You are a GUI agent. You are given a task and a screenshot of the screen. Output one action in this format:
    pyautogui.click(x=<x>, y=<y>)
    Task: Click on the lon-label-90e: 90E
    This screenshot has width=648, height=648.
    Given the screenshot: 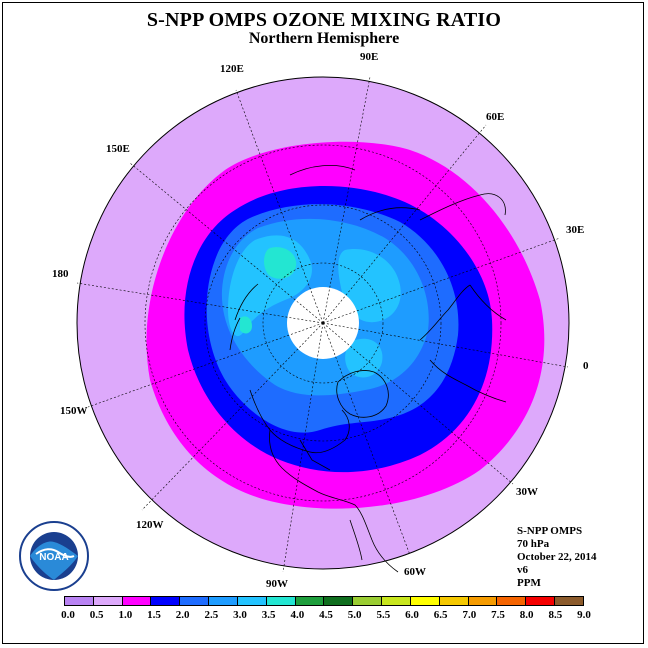 What is the action you would take?
    pyautogui.click(x=369, y=57)
    